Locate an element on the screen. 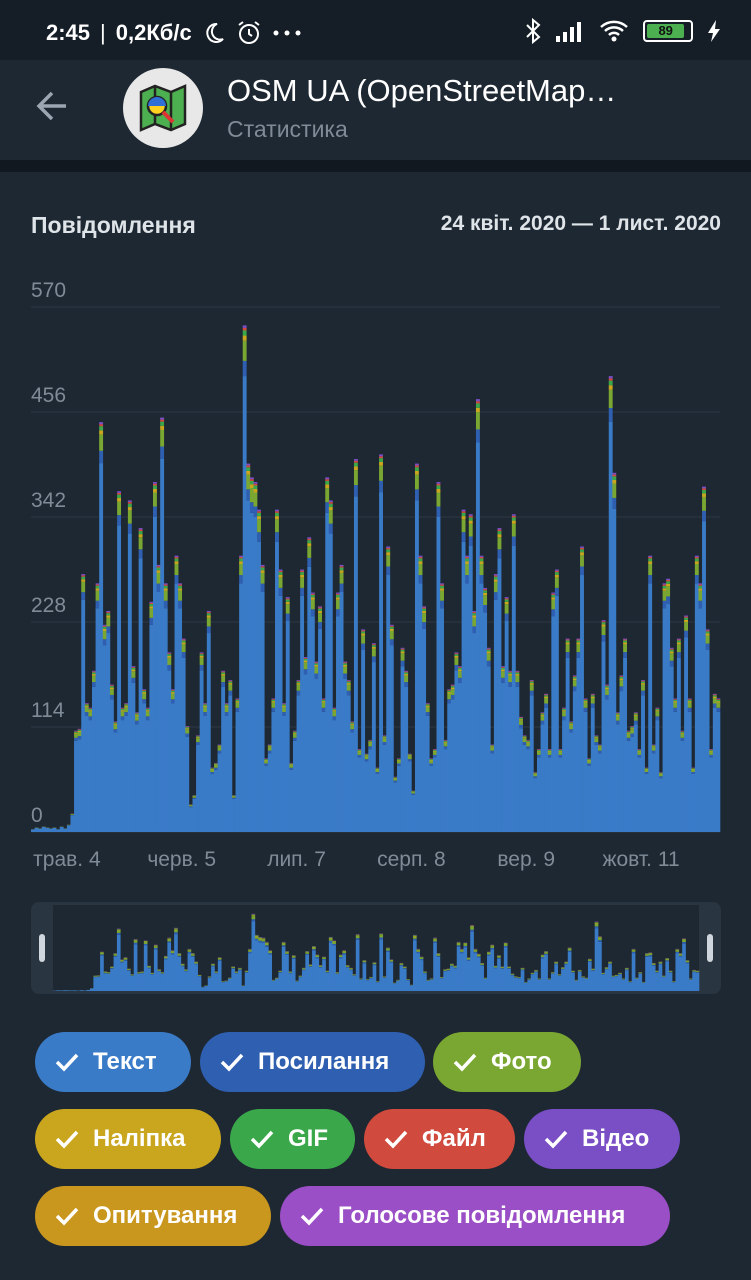 Image resolution: width=751 pixels, height=1280 pixels. filter-chip: Наліпка is located at coordinates (128, 1139).